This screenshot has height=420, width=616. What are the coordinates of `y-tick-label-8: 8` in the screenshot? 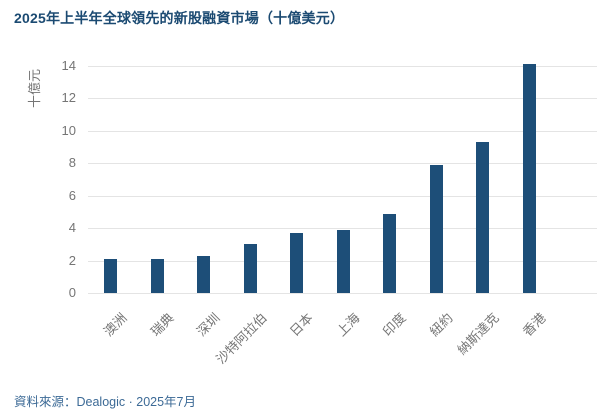 It's located at (72, 163).